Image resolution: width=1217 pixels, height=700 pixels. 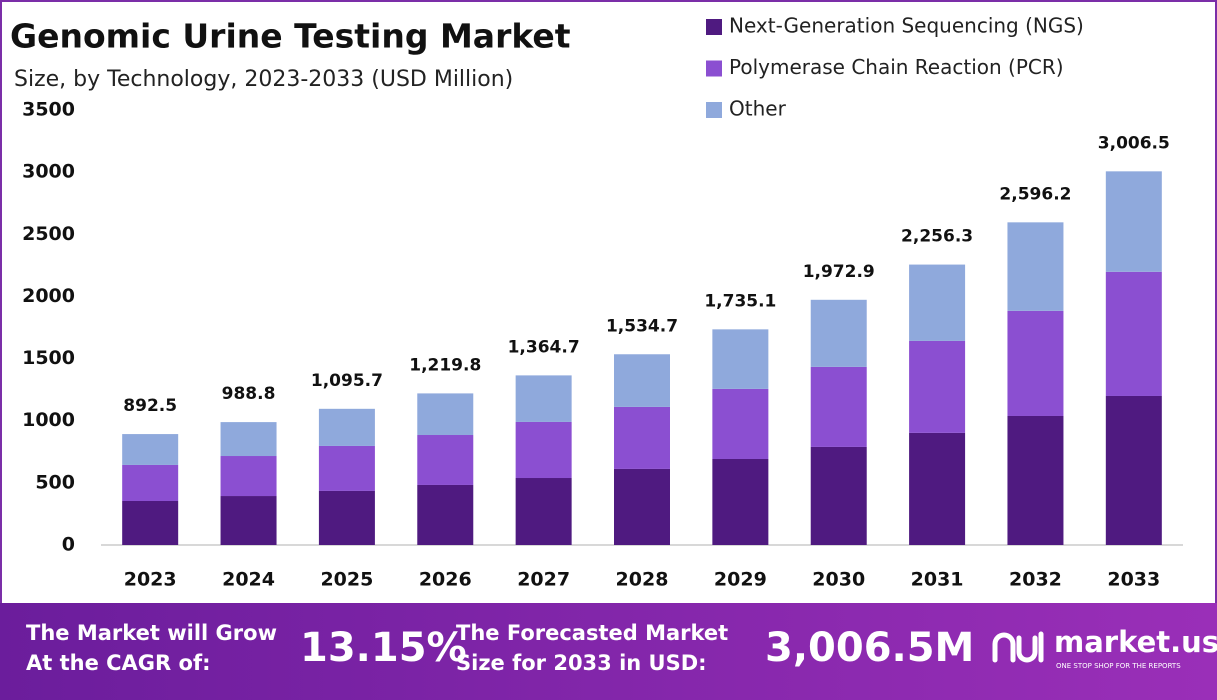 What do you see at coordinates (906, 26) in the screenshot?
I see `legend-label: Next-Generation Sequencing (NGS)` at bounding box center [906, 26].